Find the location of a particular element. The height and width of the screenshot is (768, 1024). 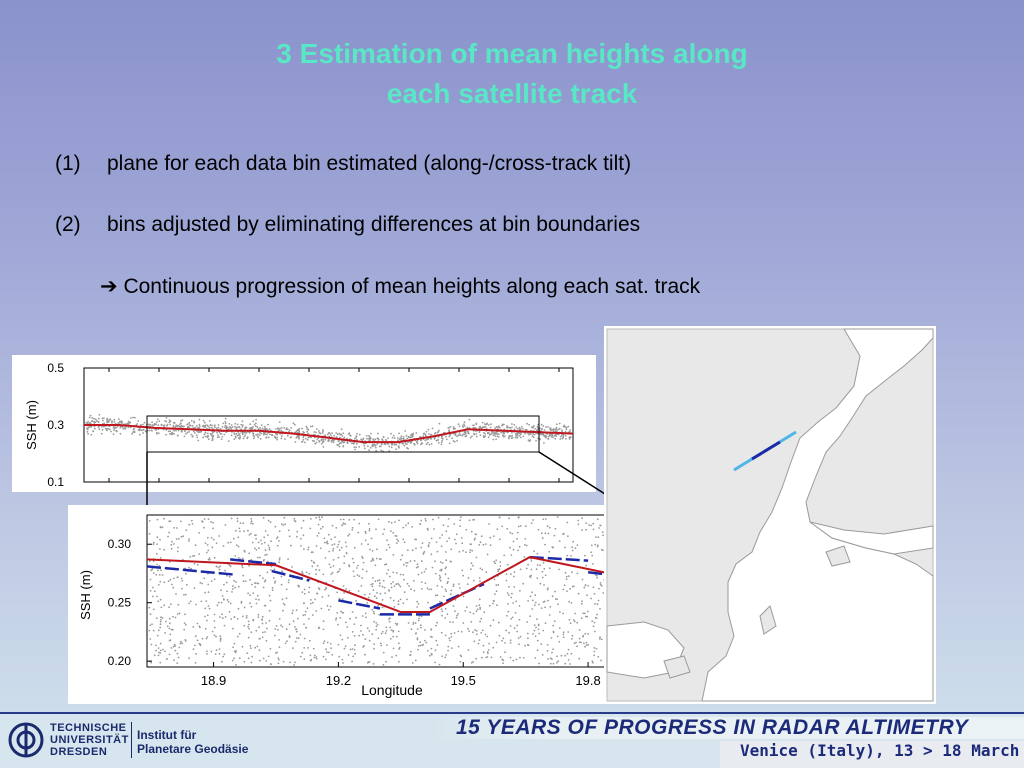

bin-segment is located at coordinates (290, 575).